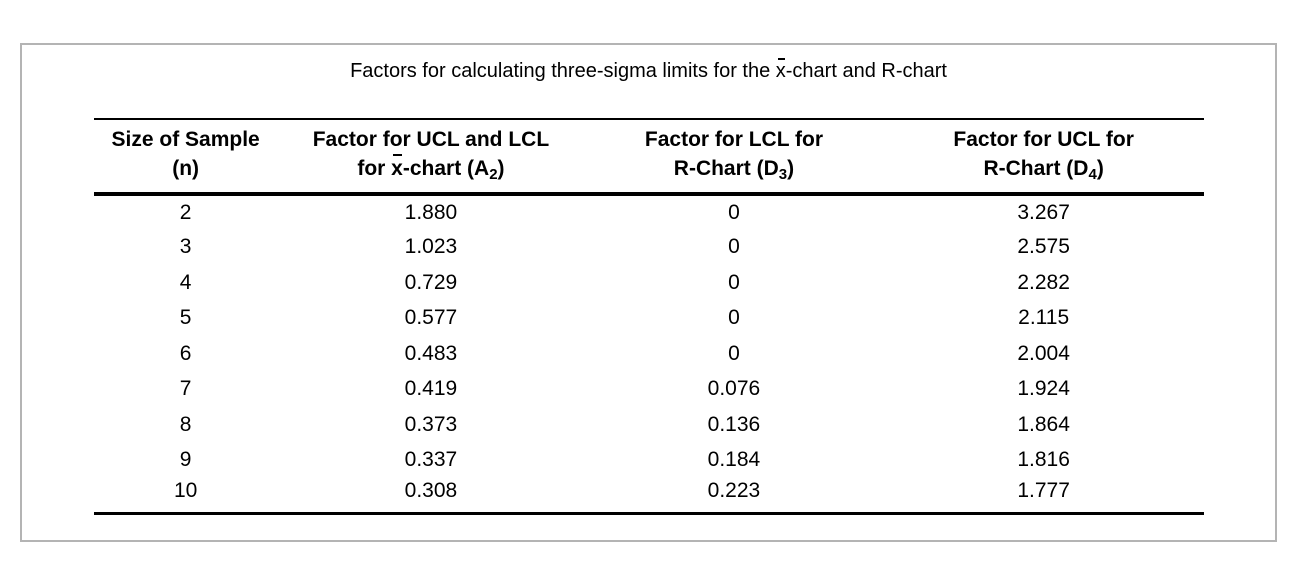  I want to click on table-row: 7 0.419 0.076 1.924, so click(649, 390).